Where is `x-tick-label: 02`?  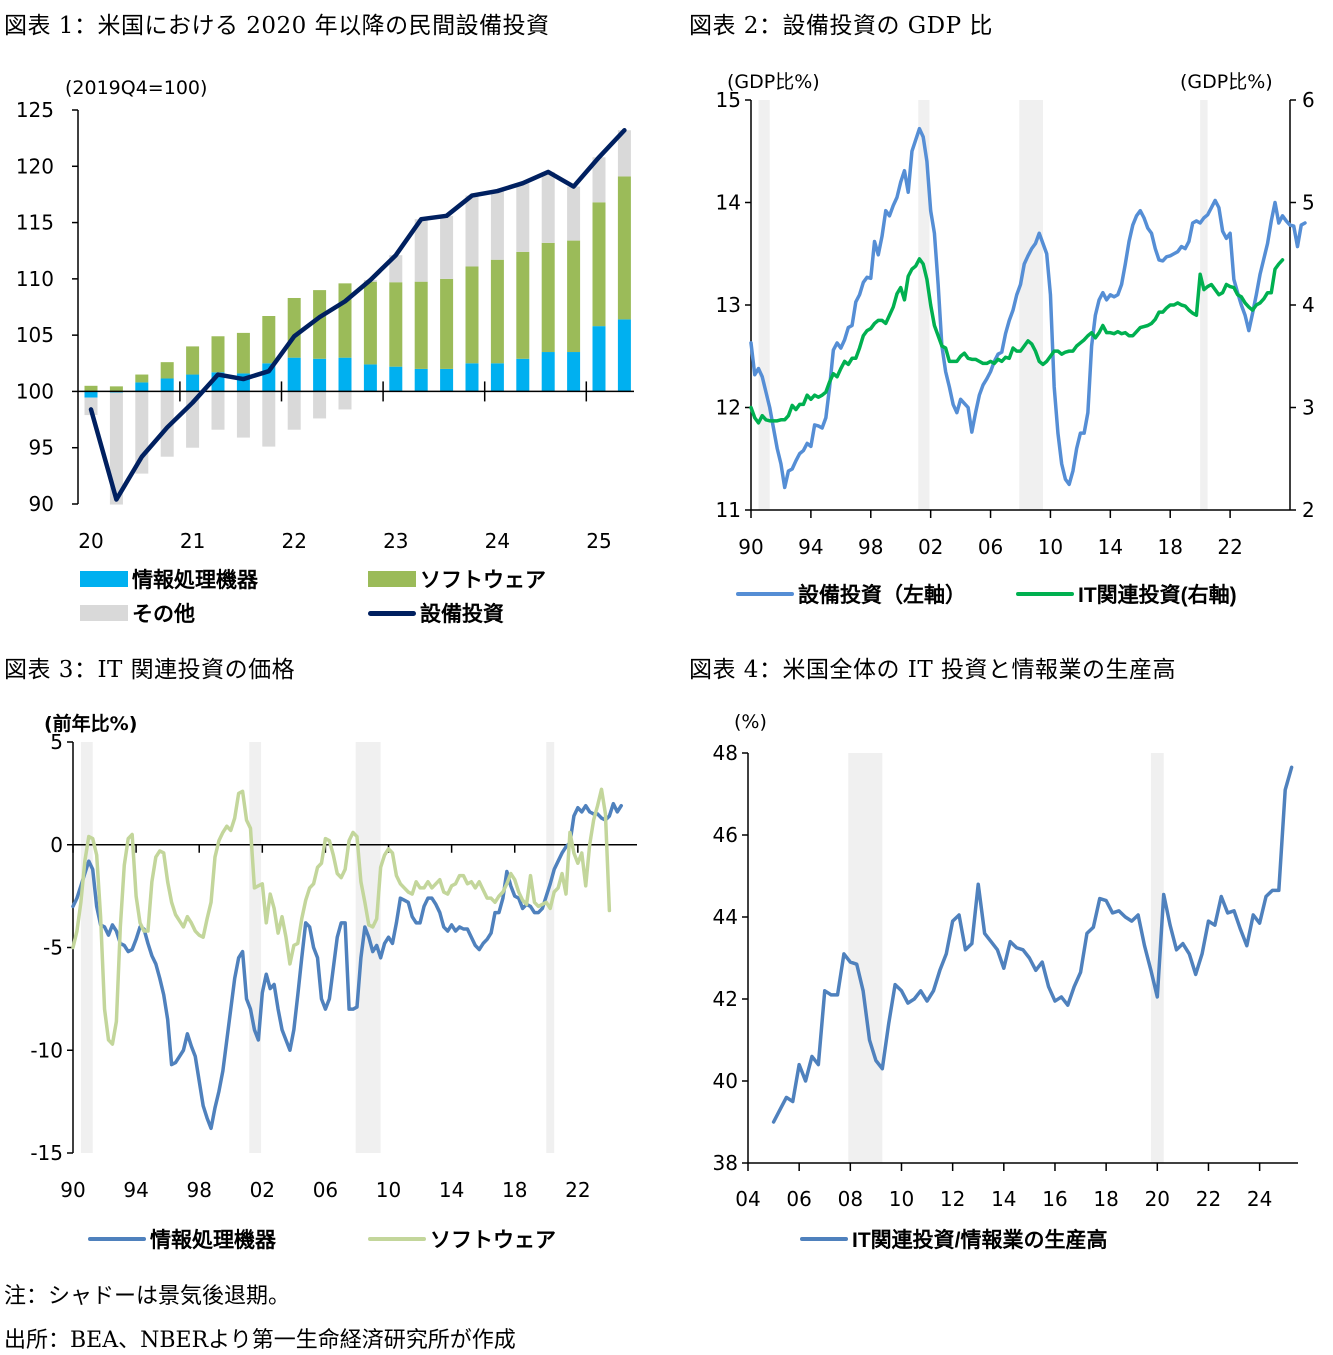 x-tick-label: 02 is located at coordinates (930, 547).